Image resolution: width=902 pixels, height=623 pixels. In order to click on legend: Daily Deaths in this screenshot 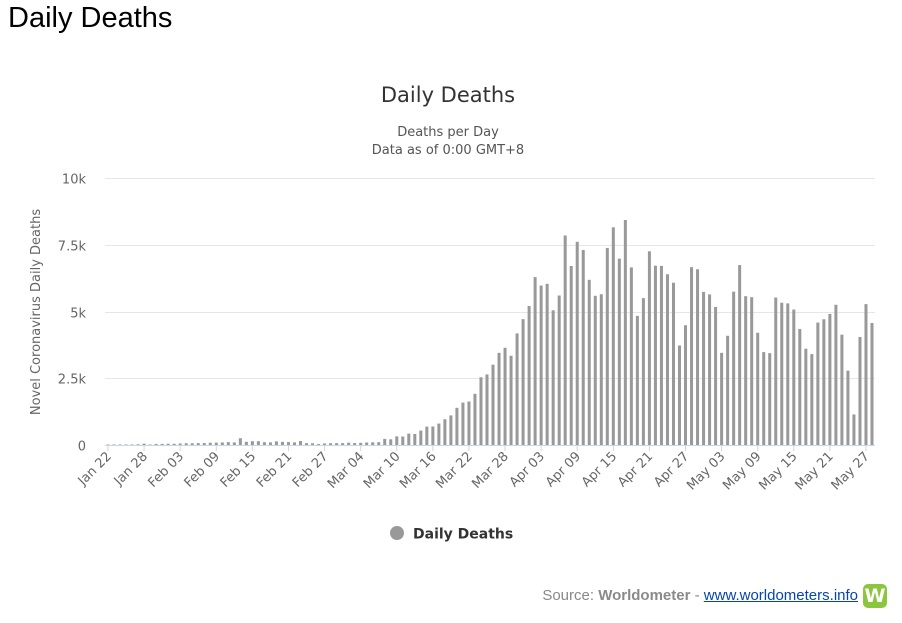, I will do `click(451, 534)`.